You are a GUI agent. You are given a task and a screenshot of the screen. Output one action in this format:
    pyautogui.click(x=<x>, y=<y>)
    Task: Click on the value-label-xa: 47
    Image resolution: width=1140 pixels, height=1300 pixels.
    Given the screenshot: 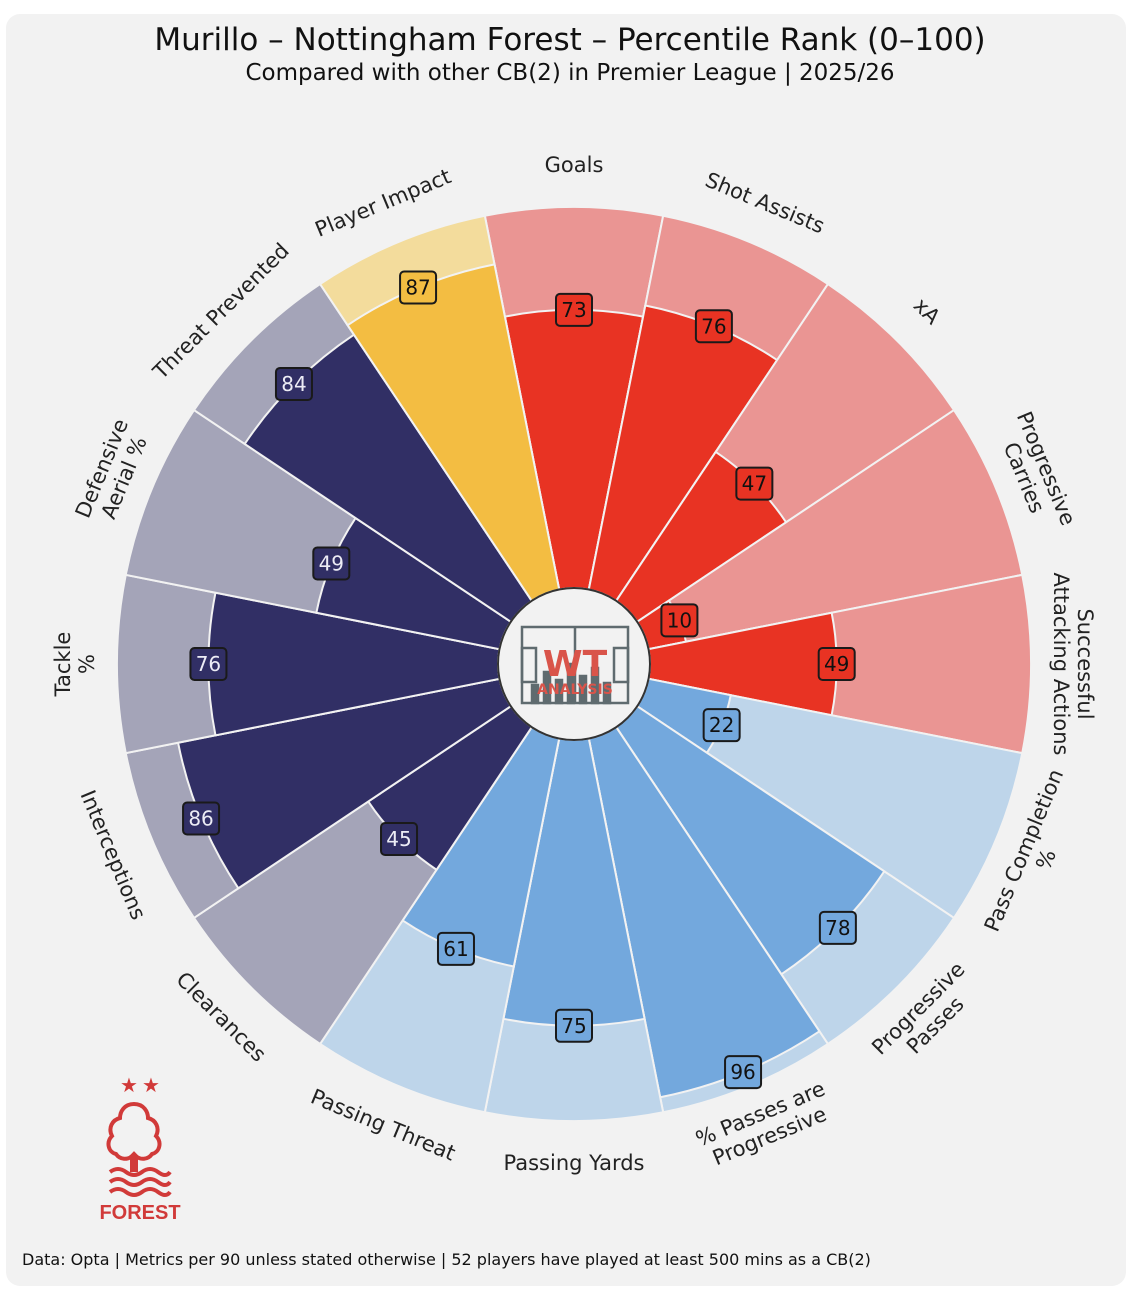 What is the action you would take?
    pyautogui.click(x=754, y=483)
    